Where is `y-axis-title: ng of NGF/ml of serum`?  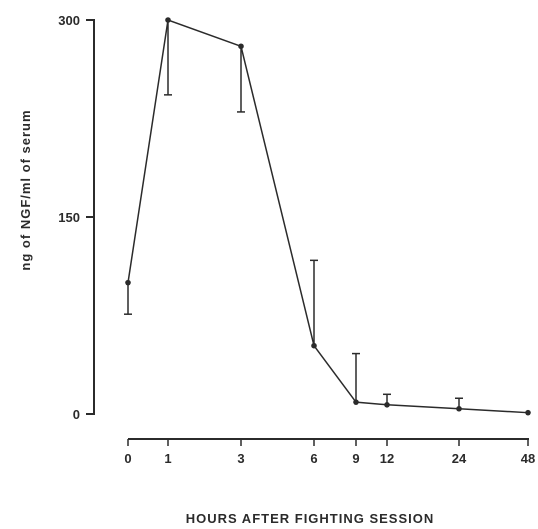 y-axis-title: ng of NGF/ml of serum is located at coordinates (25, 189).